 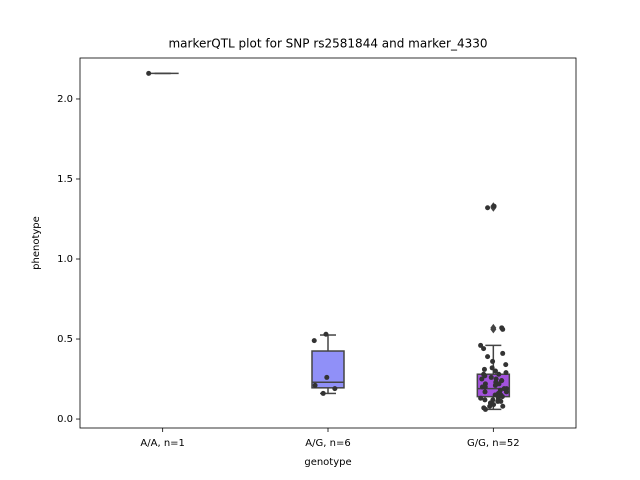 I want to click on x-tick-label: G/G, n=52, so click(x=493, y=443).